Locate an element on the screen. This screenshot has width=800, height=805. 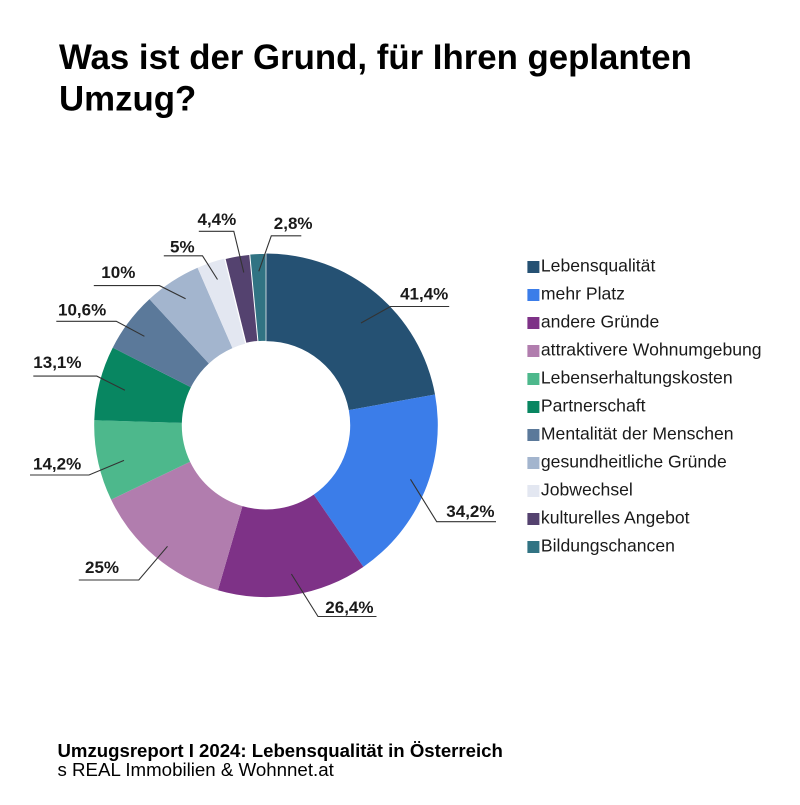
svg-text: Mentalität der Menschen is located at coordinates (637, 433).